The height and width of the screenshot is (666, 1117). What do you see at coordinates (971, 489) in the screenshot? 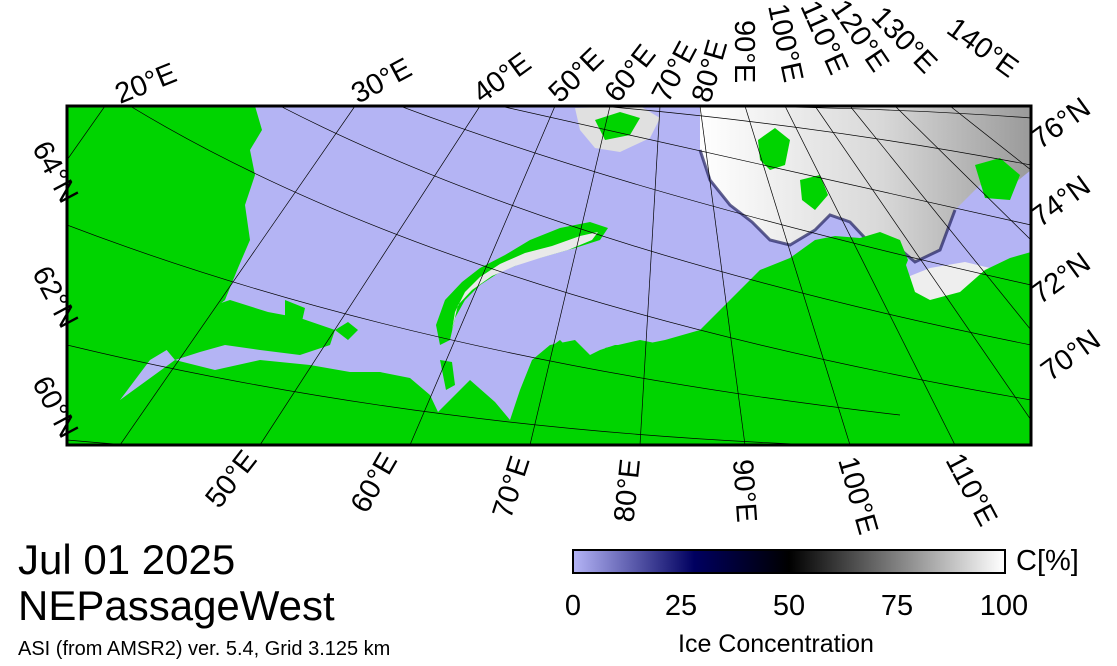
I see `bottom-lon-label: 110°E` at bounding box center [971, 489].